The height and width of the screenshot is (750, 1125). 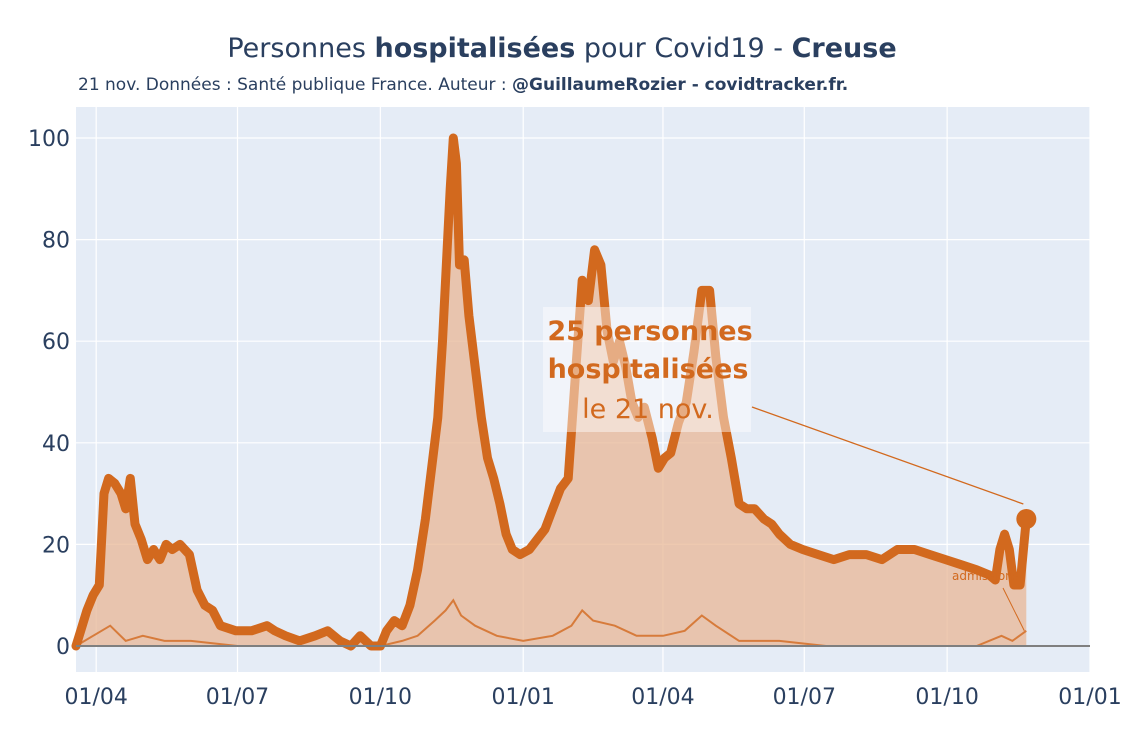 What do you see at coordinates (985, 576) in the screenshot?
I see `admissions-label: admissions` at bounding box center [985, 576].